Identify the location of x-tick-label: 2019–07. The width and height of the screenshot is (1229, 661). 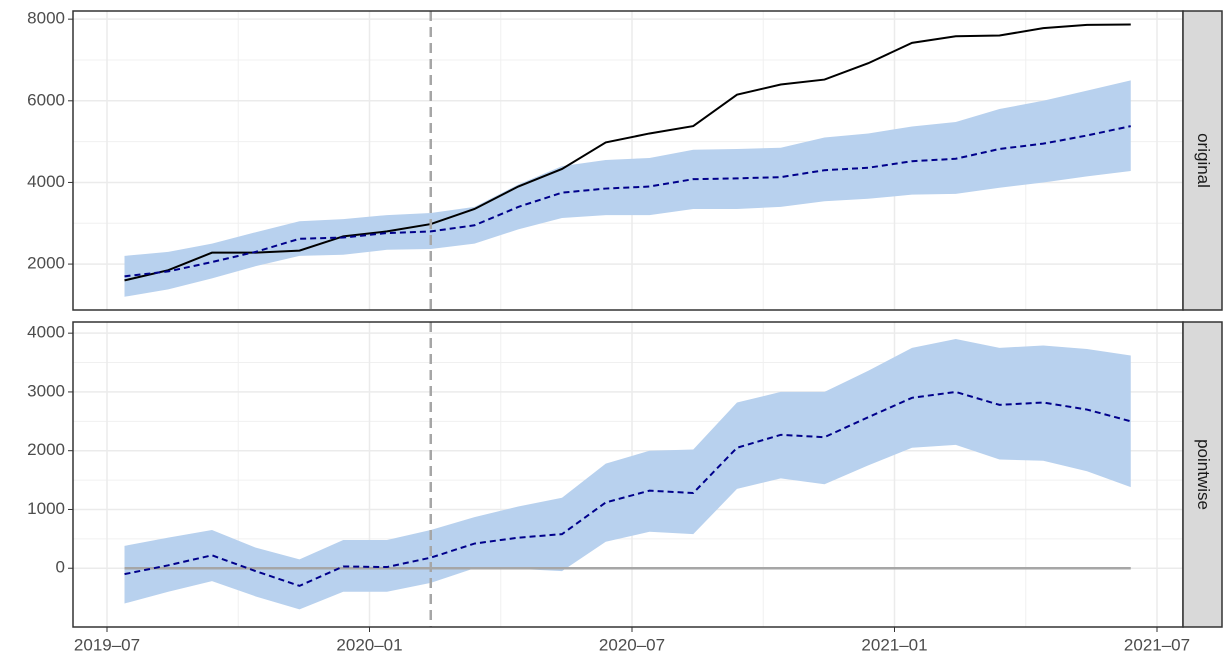
(107, 644).